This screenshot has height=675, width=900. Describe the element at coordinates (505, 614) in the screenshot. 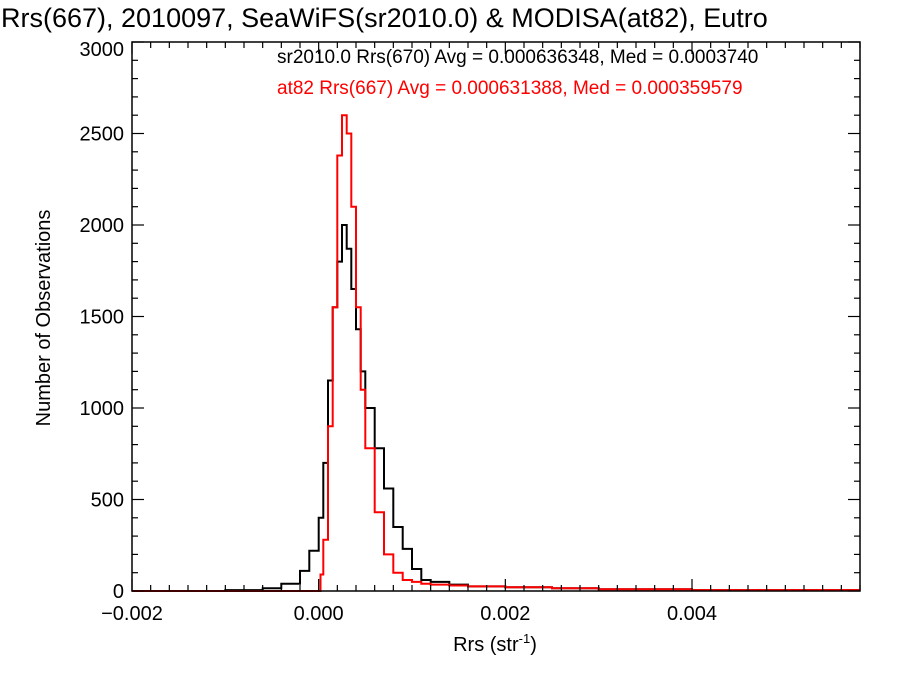

I see `x-tick-label: 0.002` at that location.